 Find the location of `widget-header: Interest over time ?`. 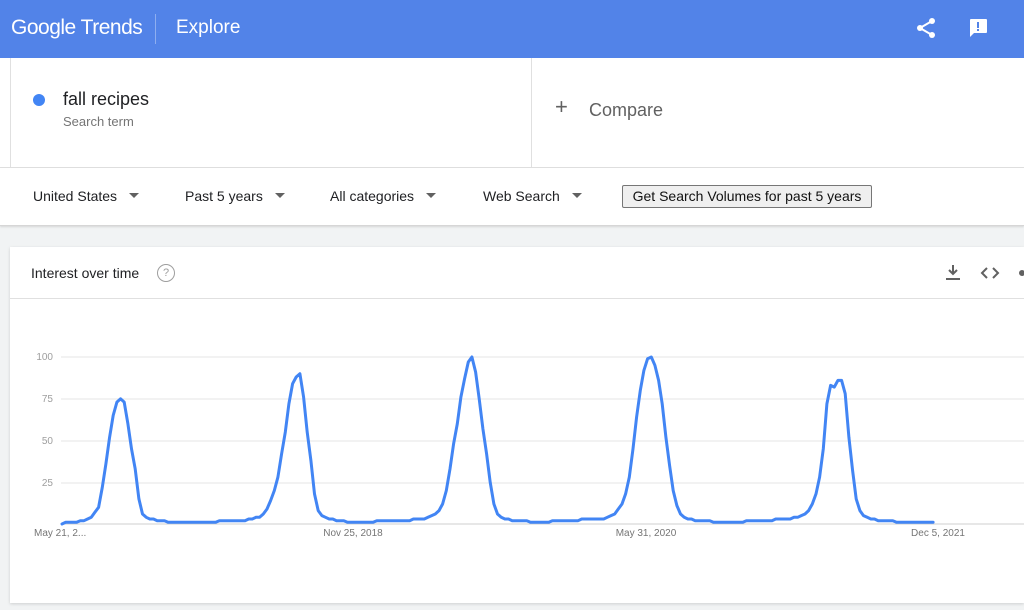

widget-header: Interest over time ? is located at coordinates (517, 273).